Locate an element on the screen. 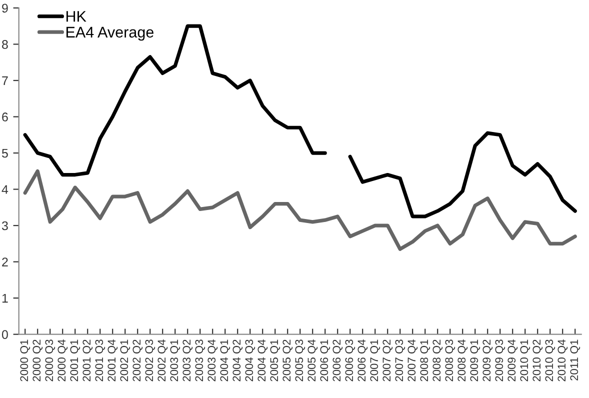  x-tick-label: 2004 Q2 is located at coordinates (237, 361).